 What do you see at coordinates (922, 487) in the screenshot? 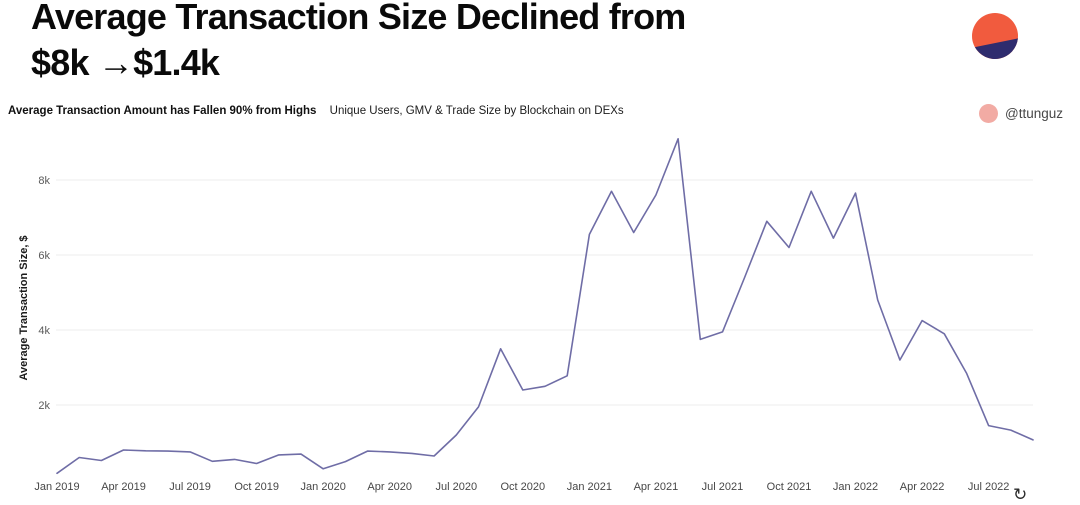
I see `x-tick-label: Apr 2022` at bounding box center [922, 487].